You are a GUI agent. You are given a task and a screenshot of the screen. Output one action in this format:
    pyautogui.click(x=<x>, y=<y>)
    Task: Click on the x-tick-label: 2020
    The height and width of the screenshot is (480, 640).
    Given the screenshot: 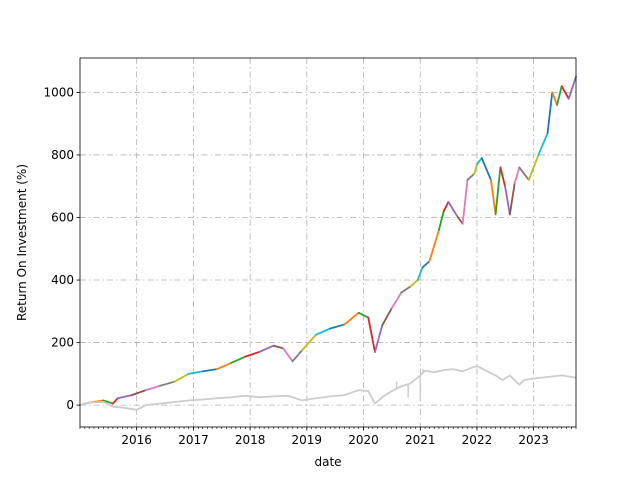 What is the action you would take?
    pyautogui.click(x=363, y=440)
    